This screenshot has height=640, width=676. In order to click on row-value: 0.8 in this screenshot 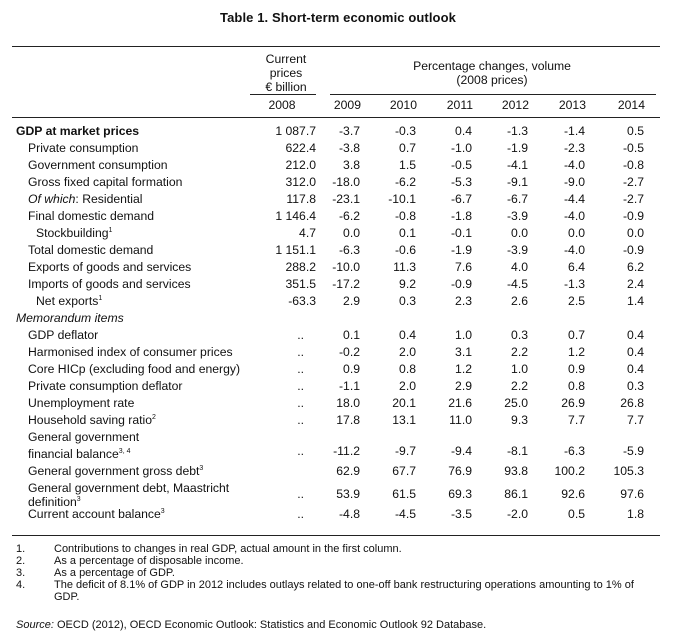, I will do `click(407, 369)`.